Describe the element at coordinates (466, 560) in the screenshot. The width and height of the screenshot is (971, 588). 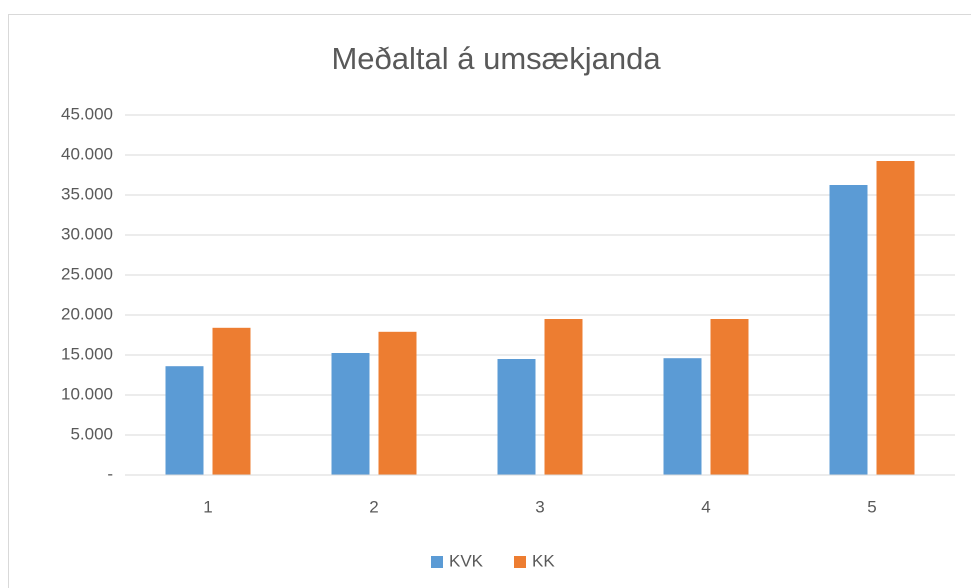
I see `legend-label: KVK` at that location.